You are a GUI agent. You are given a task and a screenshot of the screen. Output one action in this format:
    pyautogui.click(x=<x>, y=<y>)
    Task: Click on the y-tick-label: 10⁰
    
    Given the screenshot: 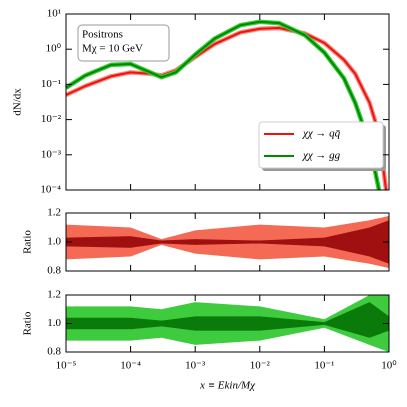 What is the action you would take?
    pyautogui.click(x=54, y=49)
    